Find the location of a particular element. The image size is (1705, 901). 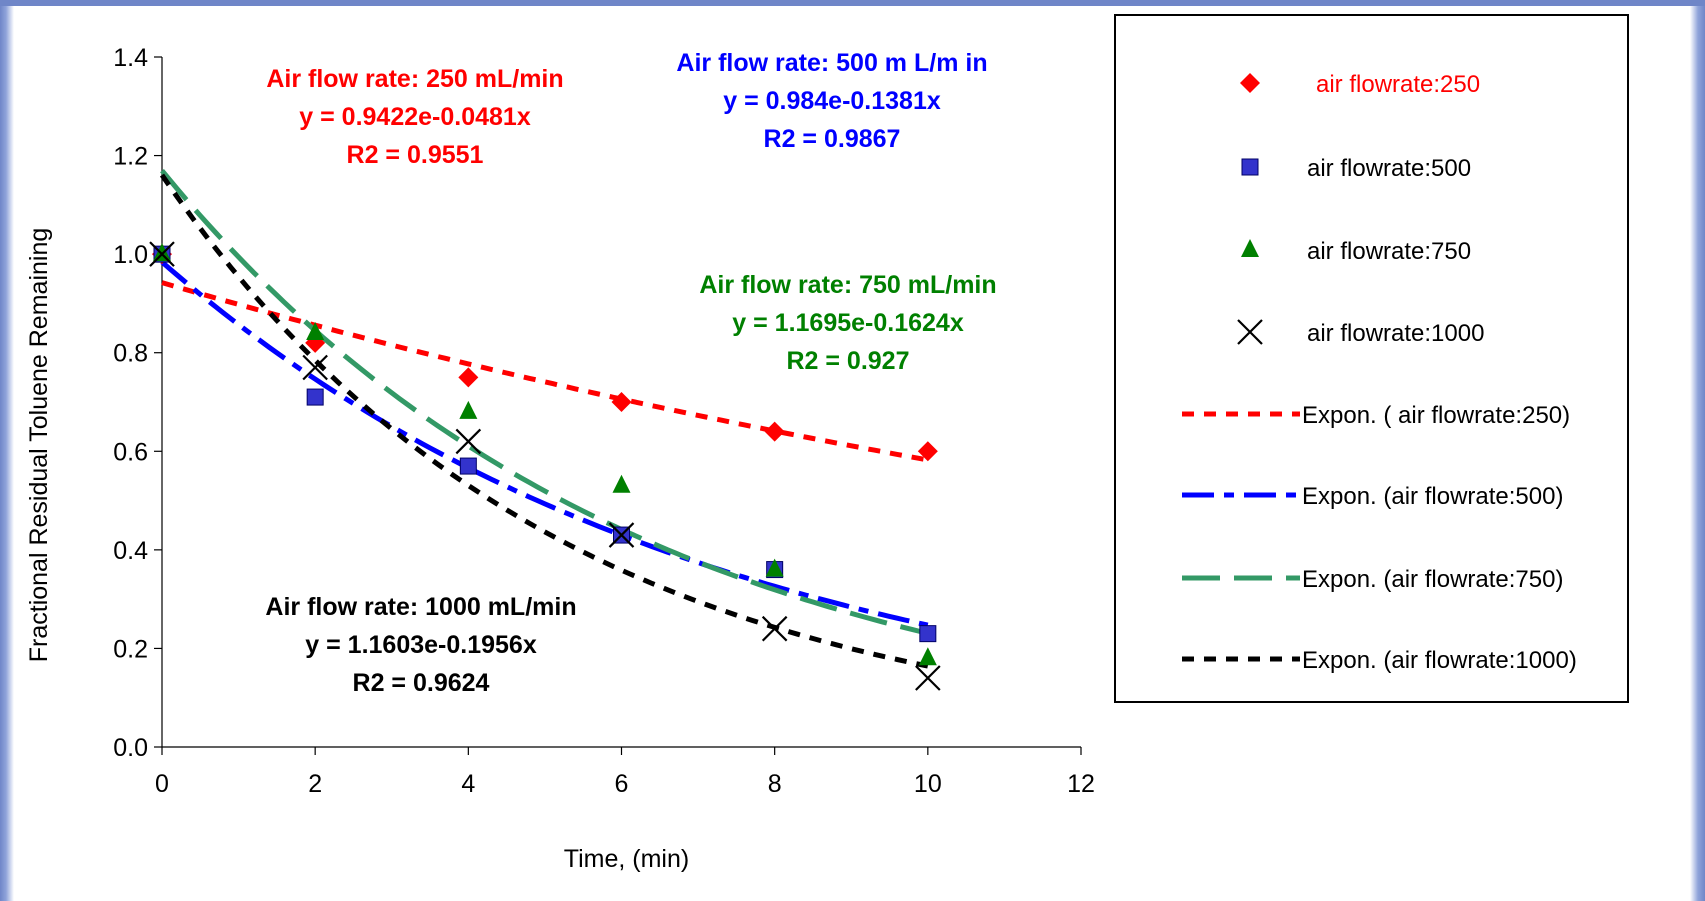

y-tick-label: 0.8 is located at coordinates (130, 354).